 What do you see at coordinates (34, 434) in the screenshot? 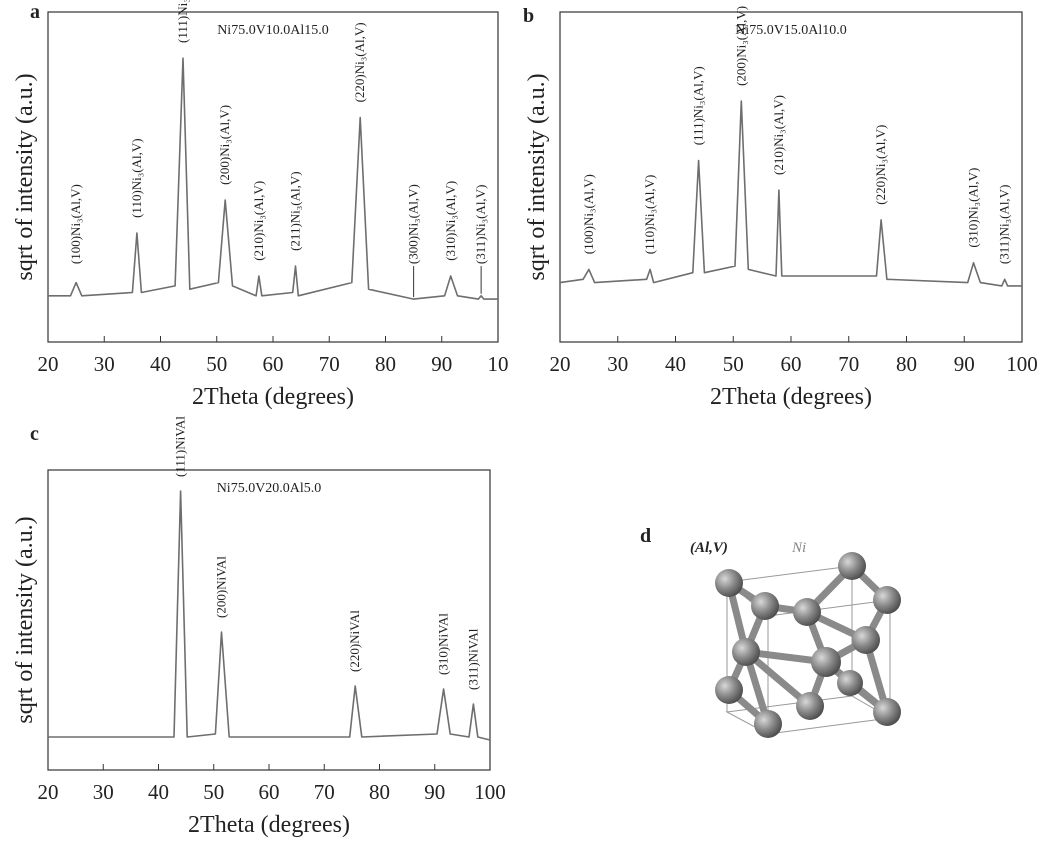
I see `panel-letter: c` at bounding box center [34, 434].